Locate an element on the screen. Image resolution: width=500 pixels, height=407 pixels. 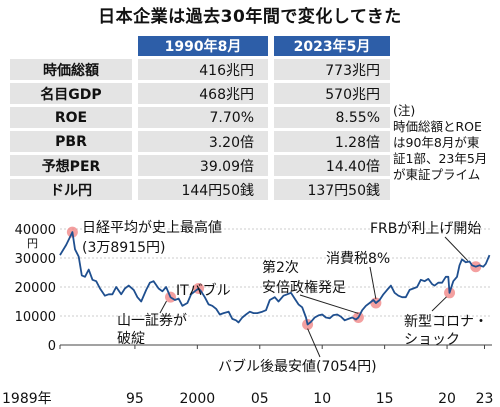
event-label: ショック is located at coordinates (432, 340).